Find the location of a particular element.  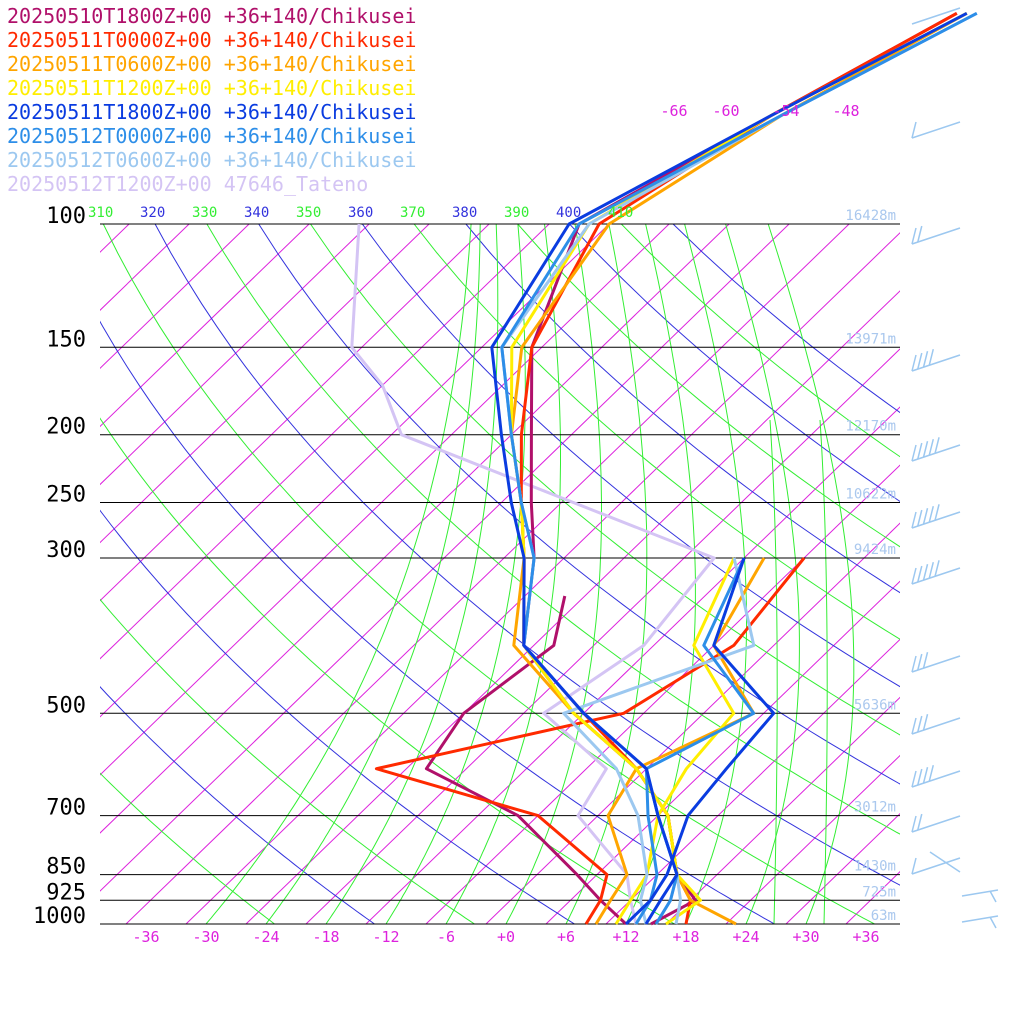

theta-label: 410 is located at coordinates (620, 213).